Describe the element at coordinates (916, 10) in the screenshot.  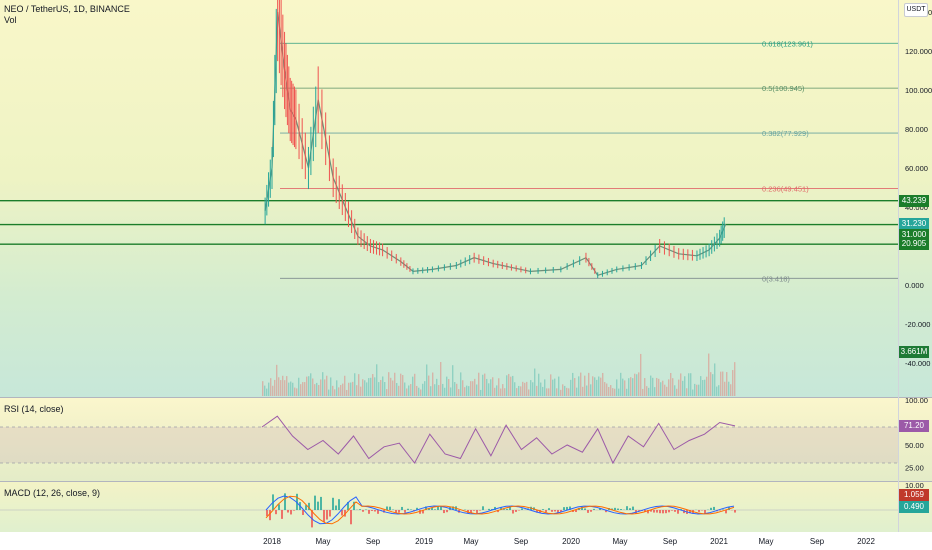
I see `currency-button: USDT` at that location.